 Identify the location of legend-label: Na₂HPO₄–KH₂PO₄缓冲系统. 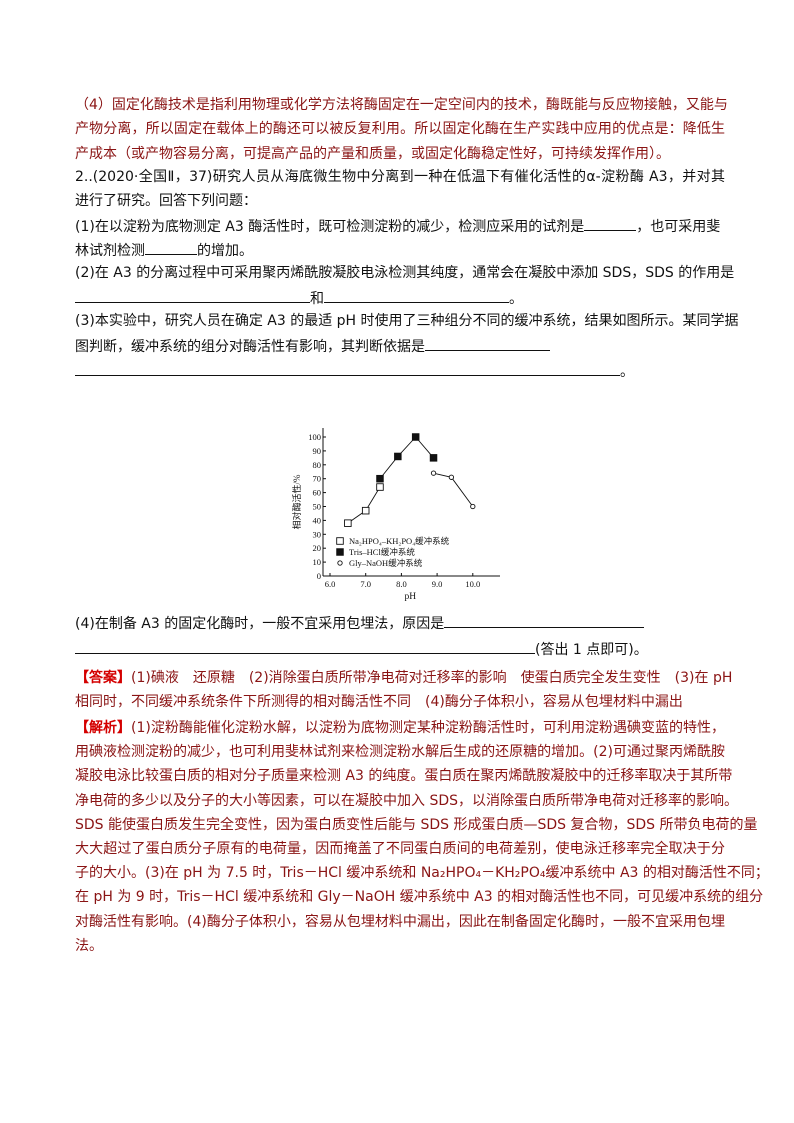
(399, 541).